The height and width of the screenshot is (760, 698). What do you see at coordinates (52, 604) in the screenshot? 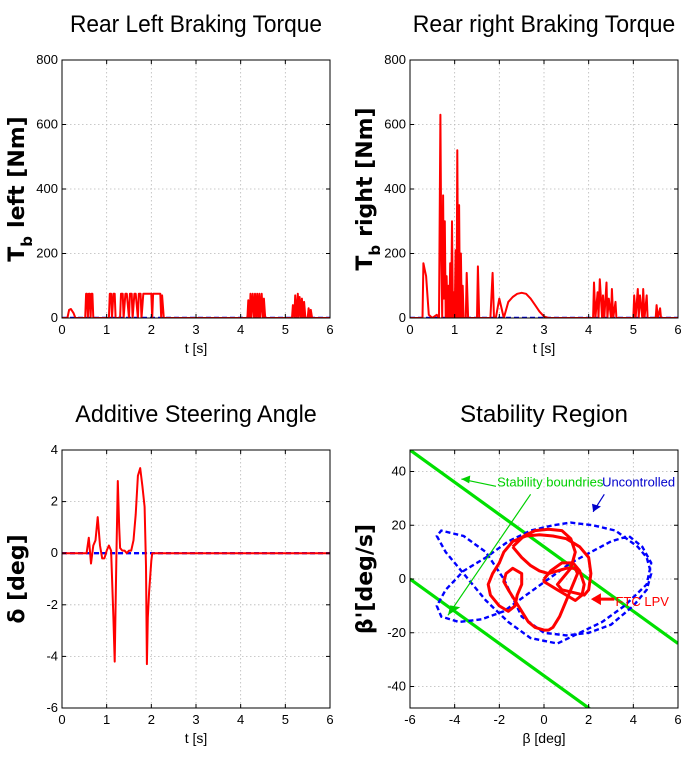
I see `y-tick-label: -2` at bounding box center [52, 604].